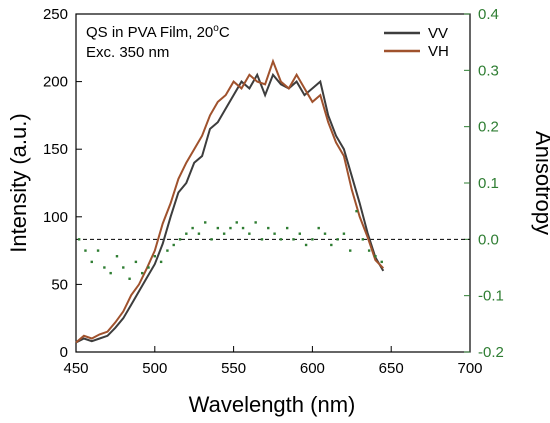 This screenshot has height=423, width=550. I want to click on y-left-tick-label: 100, so click(55, 217).